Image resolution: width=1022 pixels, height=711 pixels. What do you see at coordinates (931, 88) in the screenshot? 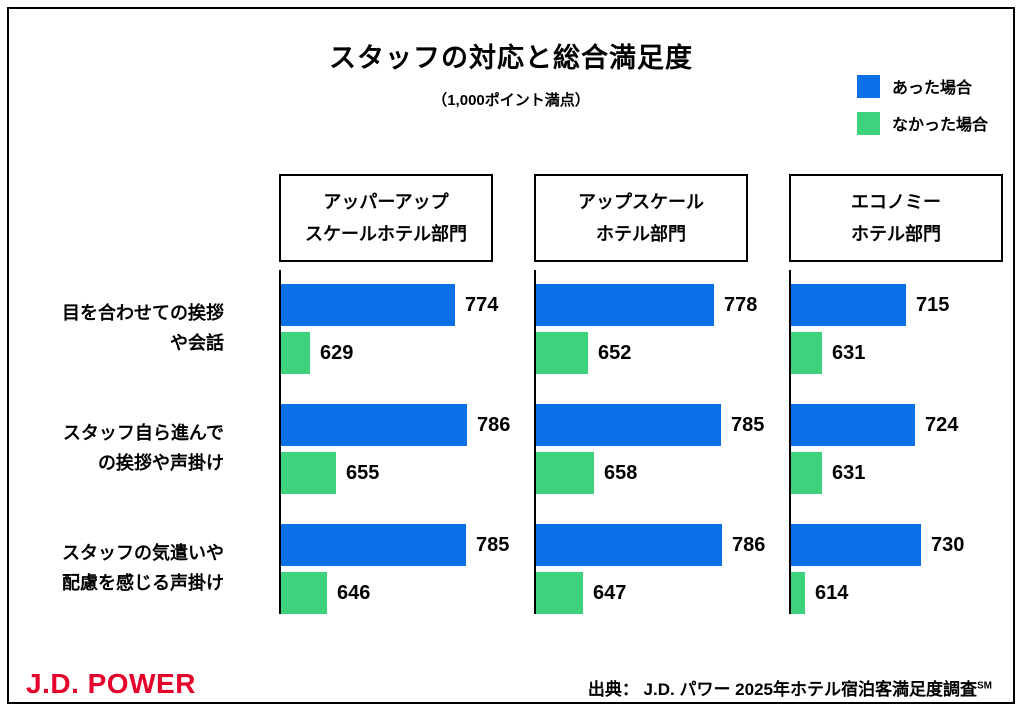
I see `legend-label: あった場合` at bounding box center [931, 88].